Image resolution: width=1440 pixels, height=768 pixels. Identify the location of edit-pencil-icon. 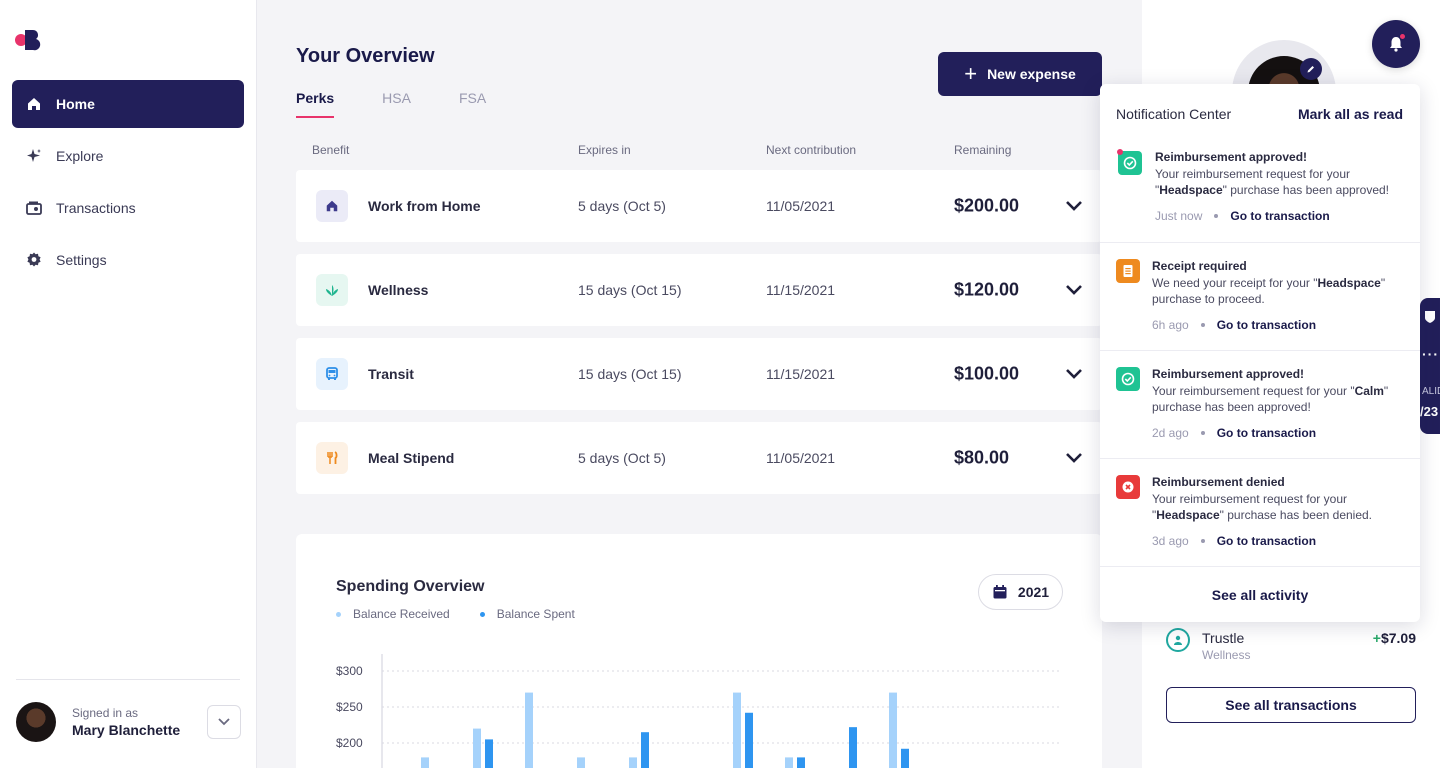
(1311, 69).